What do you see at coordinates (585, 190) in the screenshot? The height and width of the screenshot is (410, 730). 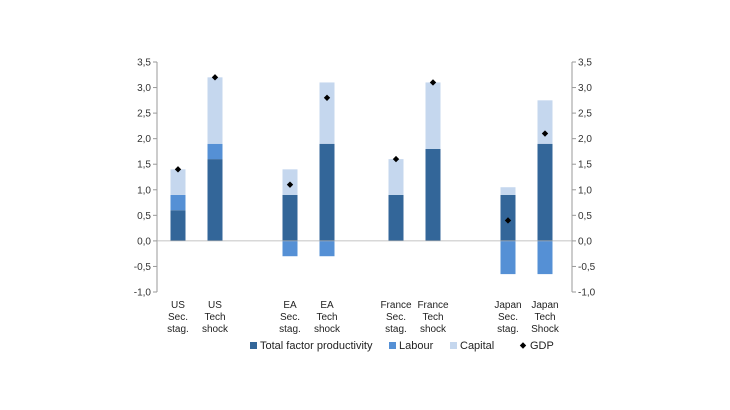 I see `y-tick-label-right: 1,0` at bounding box center [585, 190].